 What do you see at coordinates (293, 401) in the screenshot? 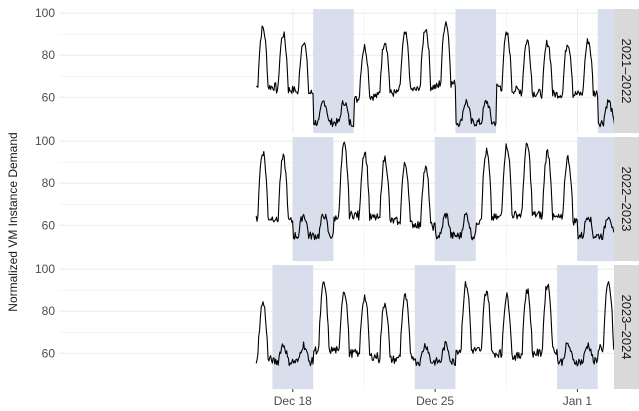
I see `x-tick-label: Dec 18` at bounding box center [293, 401].